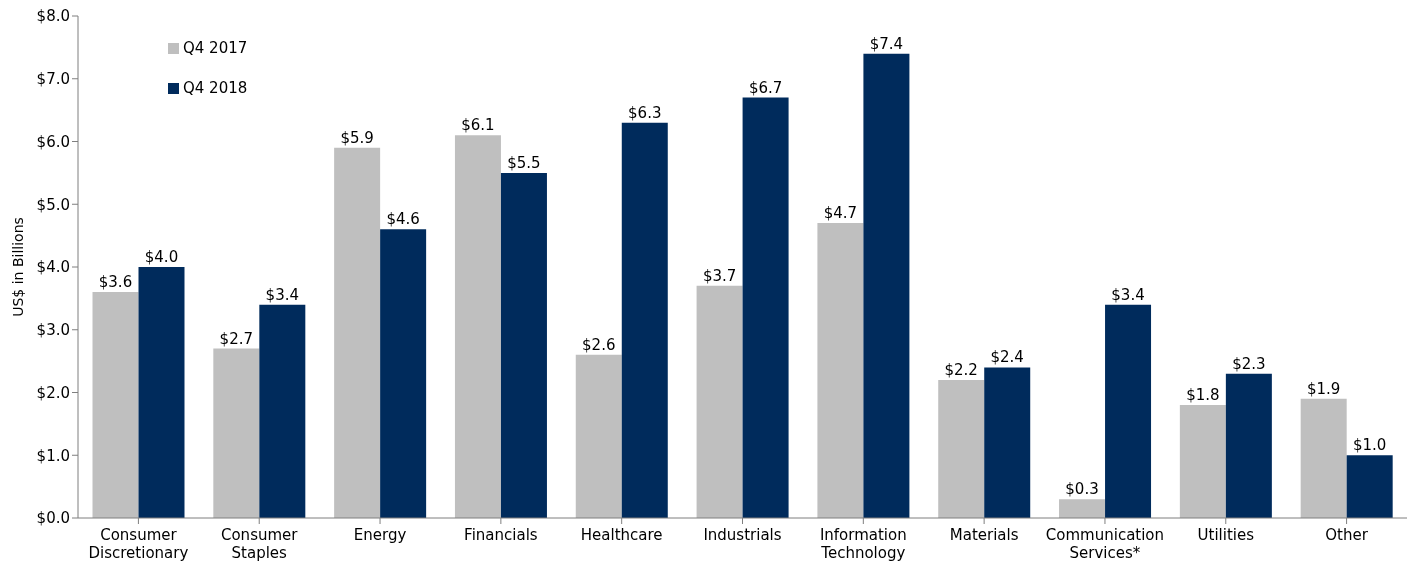  I want to click on y-tick-label: $4.0, so click(53, 267).